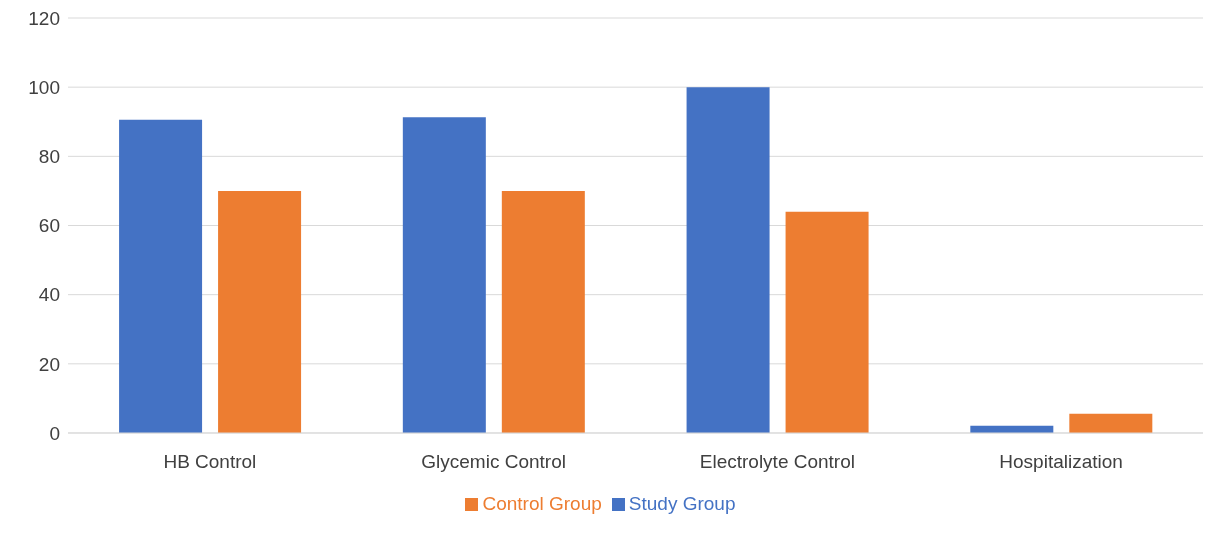  Describe the element at coordinates (49, 157) in the screenshot. I see `y-tick-label: 80` at that location.